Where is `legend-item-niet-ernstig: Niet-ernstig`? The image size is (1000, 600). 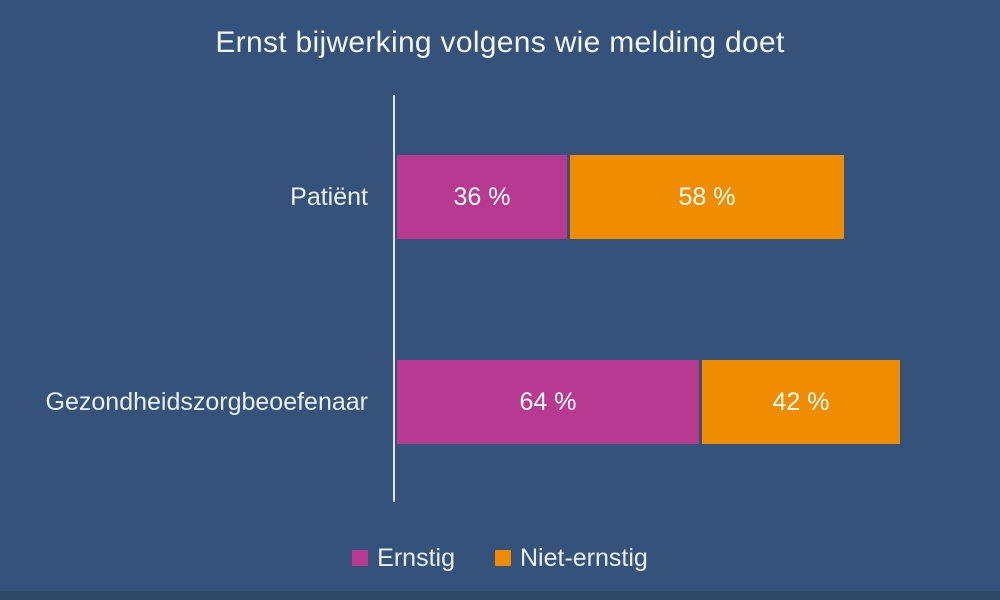
legend-item-niet-ernstig: Niet-ernstig is located at coordinates (571, 558).